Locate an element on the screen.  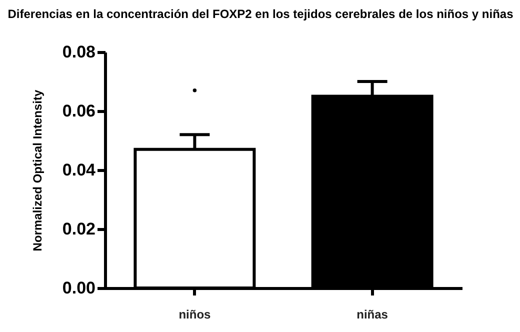
y-tick-label: 0.04 is located at coordinates (79, 170).